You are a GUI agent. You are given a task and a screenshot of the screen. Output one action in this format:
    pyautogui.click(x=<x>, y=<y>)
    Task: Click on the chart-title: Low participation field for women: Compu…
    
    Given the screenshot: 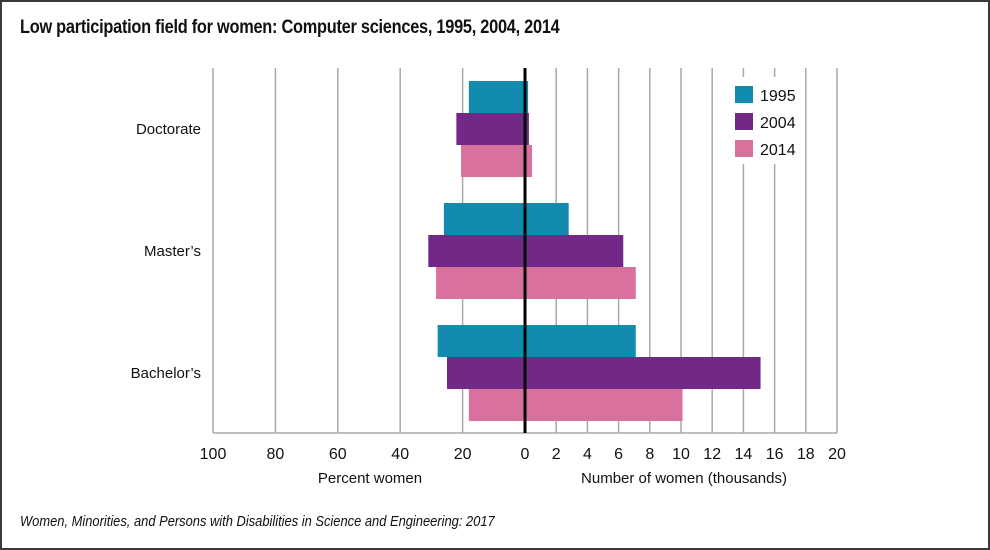 What is the action you would take?
    pyautogui.click(x=290, y=27)
    